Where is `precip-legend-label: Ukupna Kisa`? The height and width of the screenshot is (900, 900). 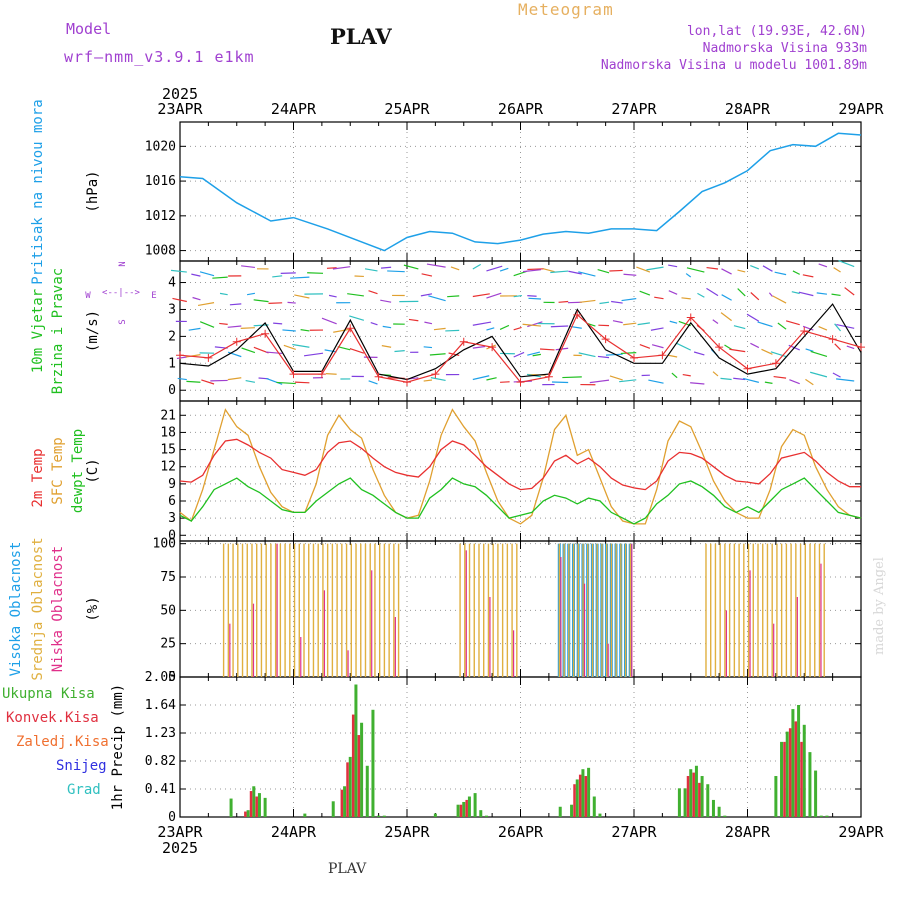
precip-legend-label: Ukupna Kisa is located at coordinates (48, 694).